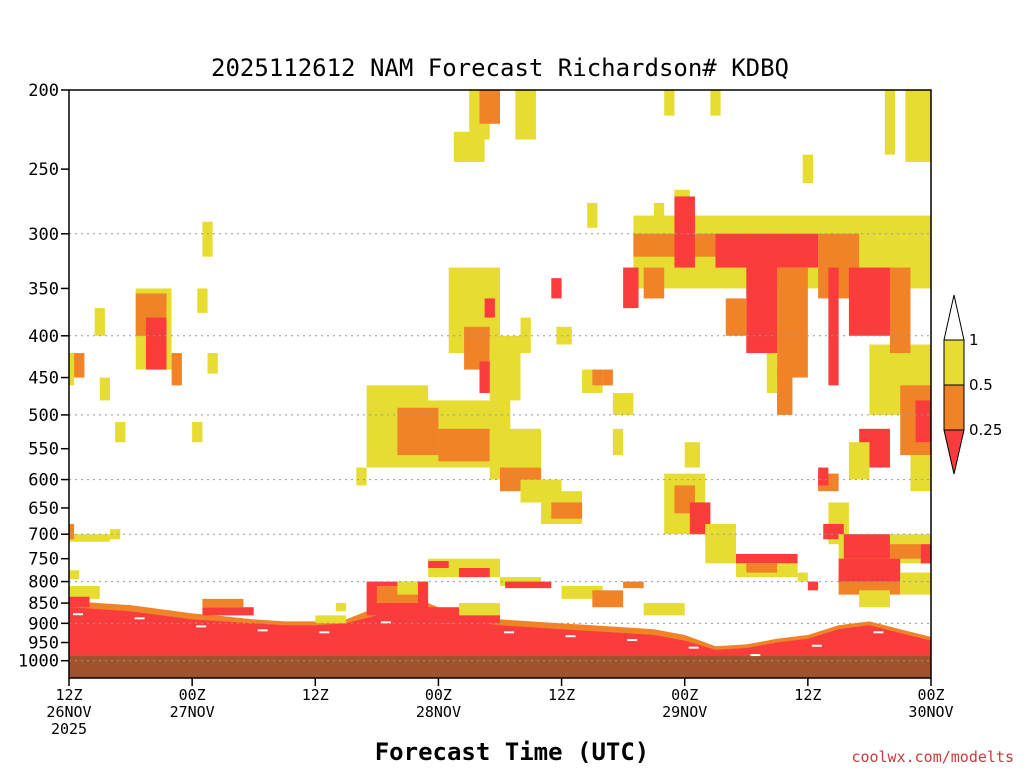  I want to click on credit-text: coolwx.com/modelts, so click(932, 757).